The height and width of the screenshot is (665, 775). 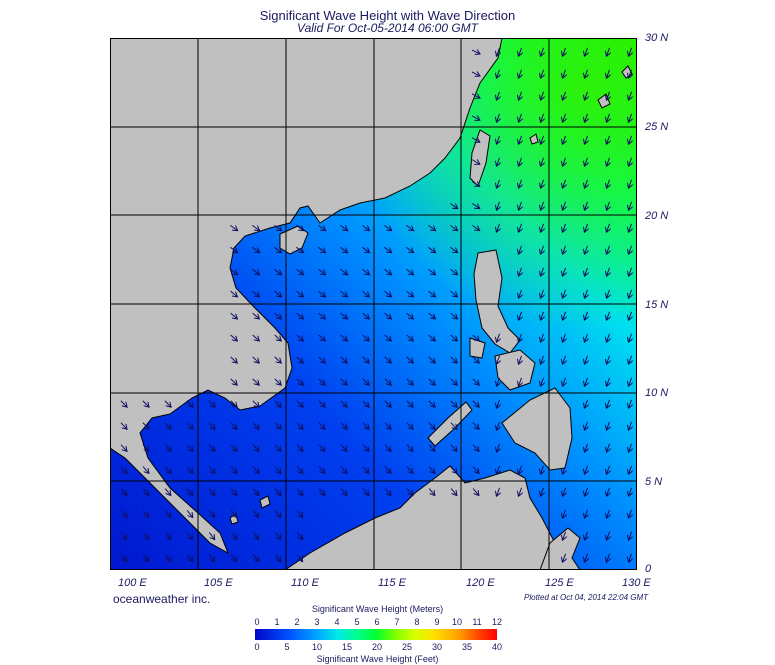 I want to click on luzon-island, so click(x=497, y=301).